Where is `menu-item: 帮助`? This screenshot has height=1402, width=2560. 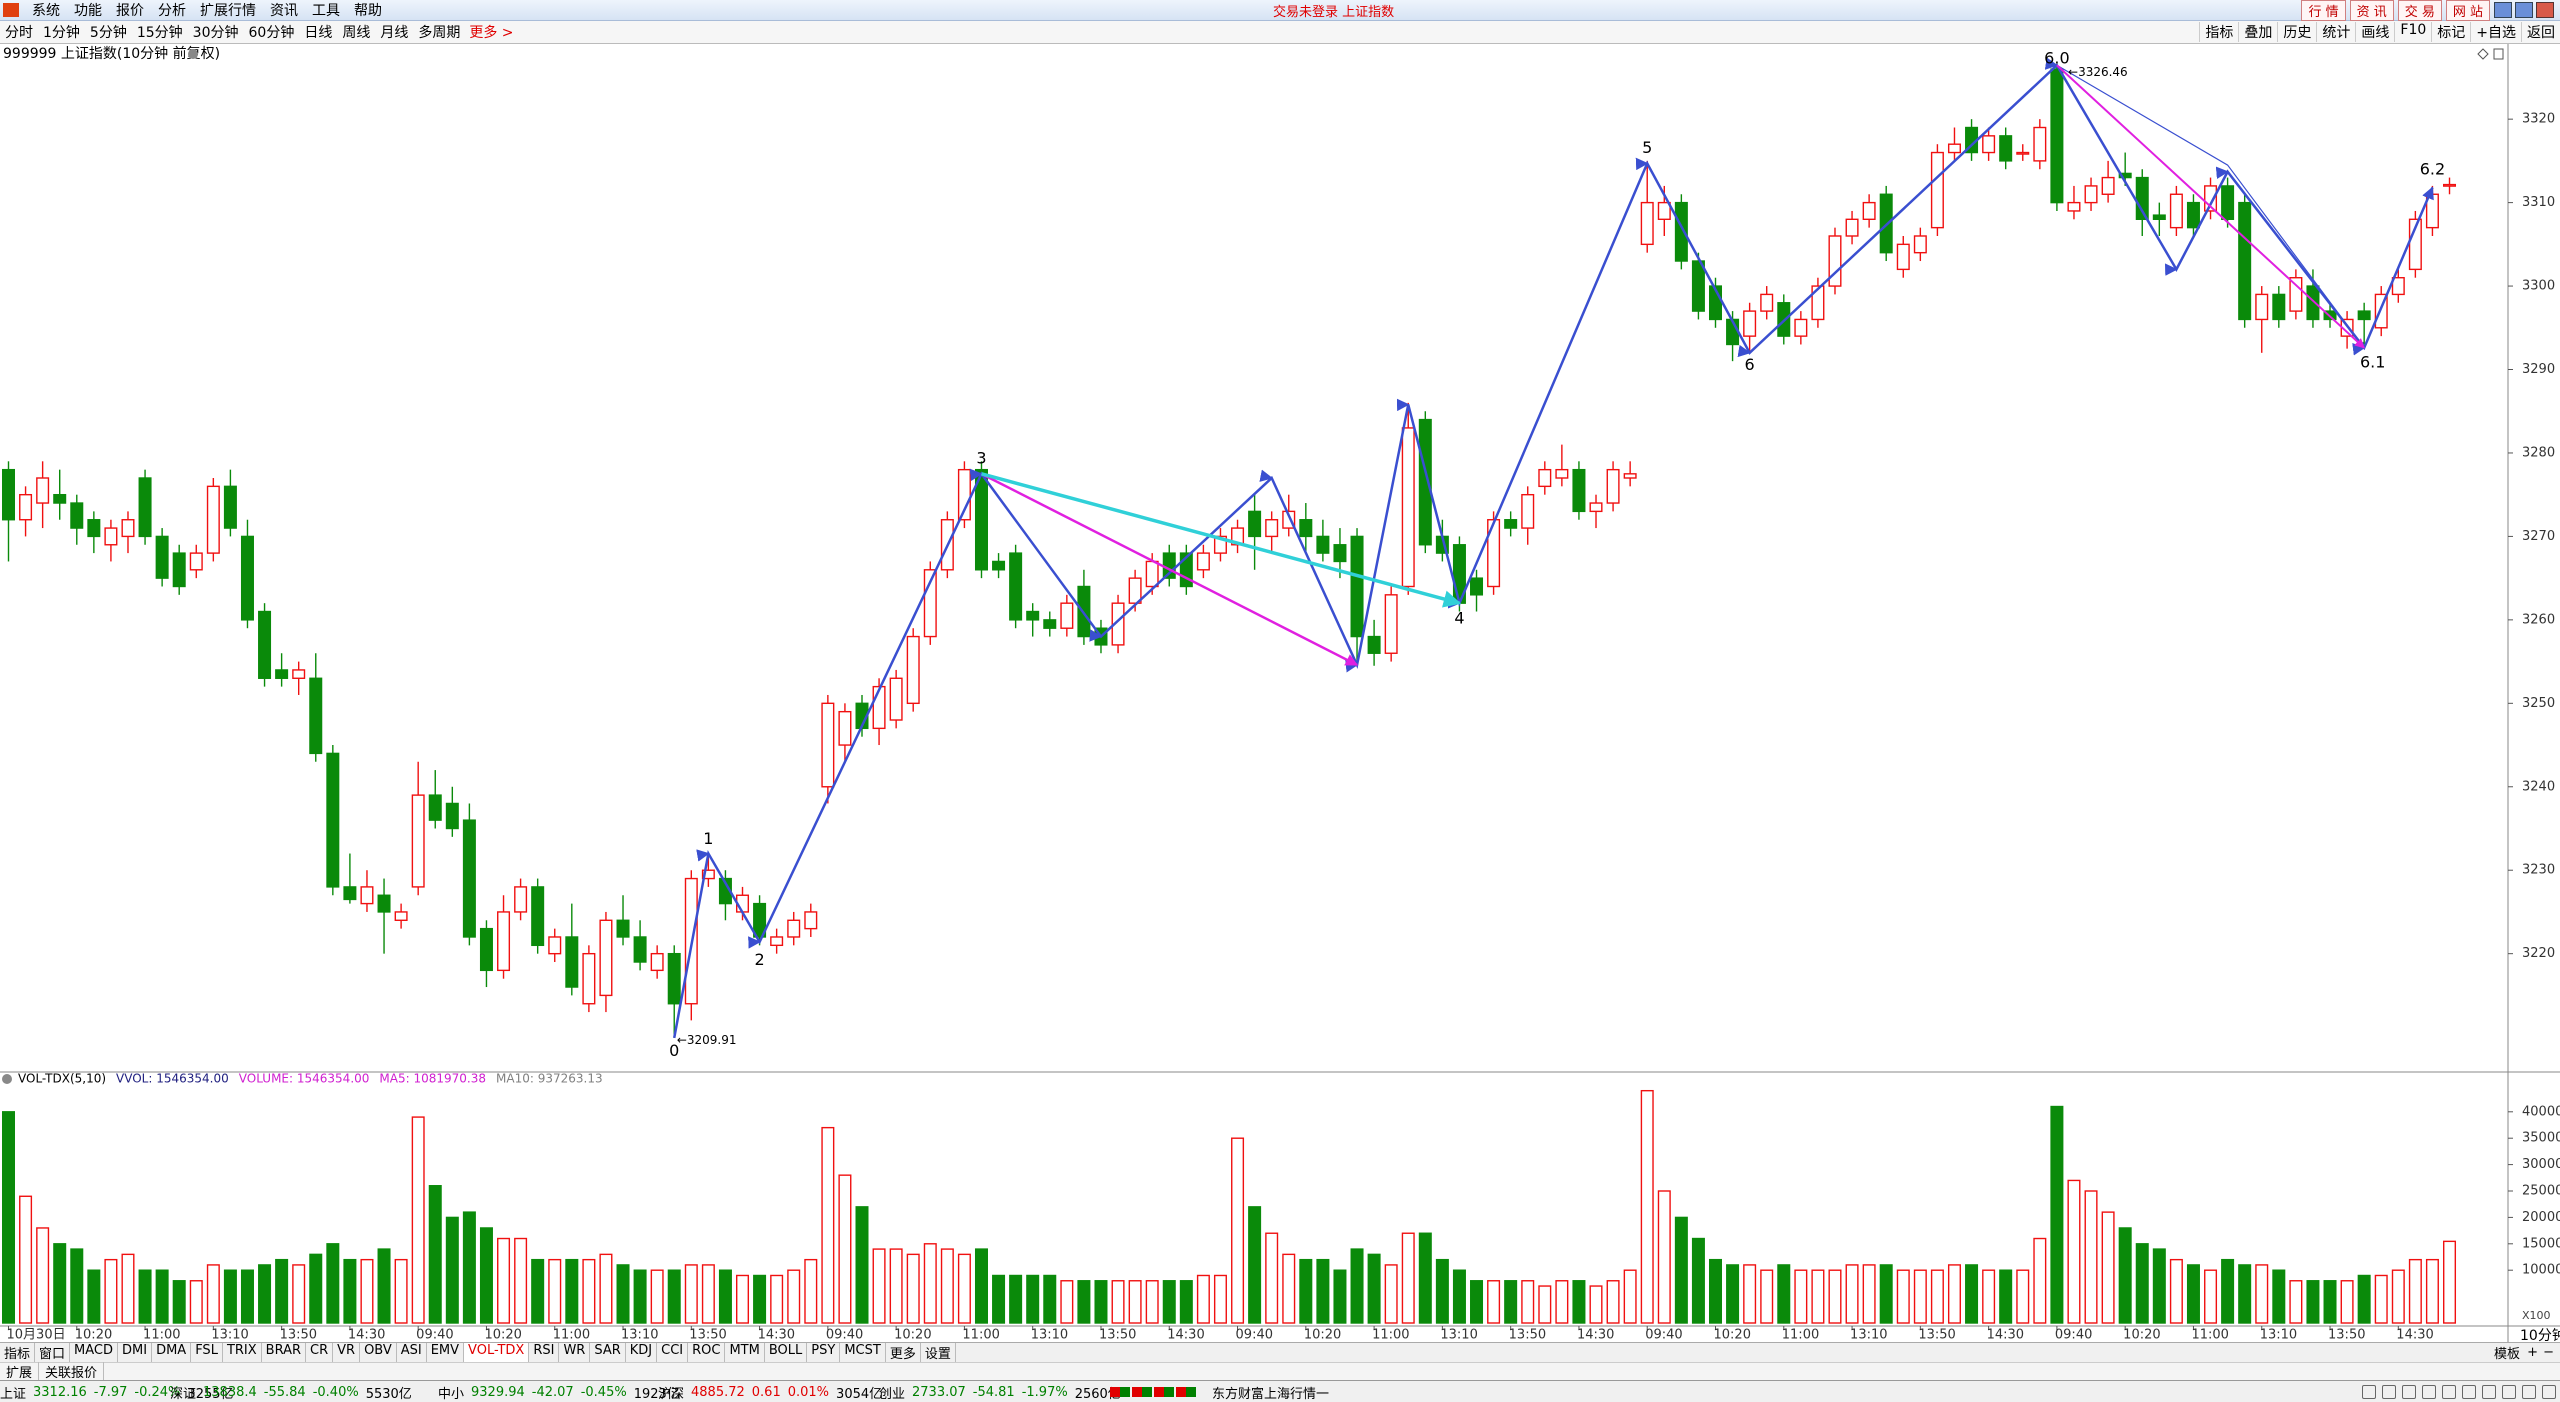 menu-item: 帮助 is located at coordinates (368, 11).